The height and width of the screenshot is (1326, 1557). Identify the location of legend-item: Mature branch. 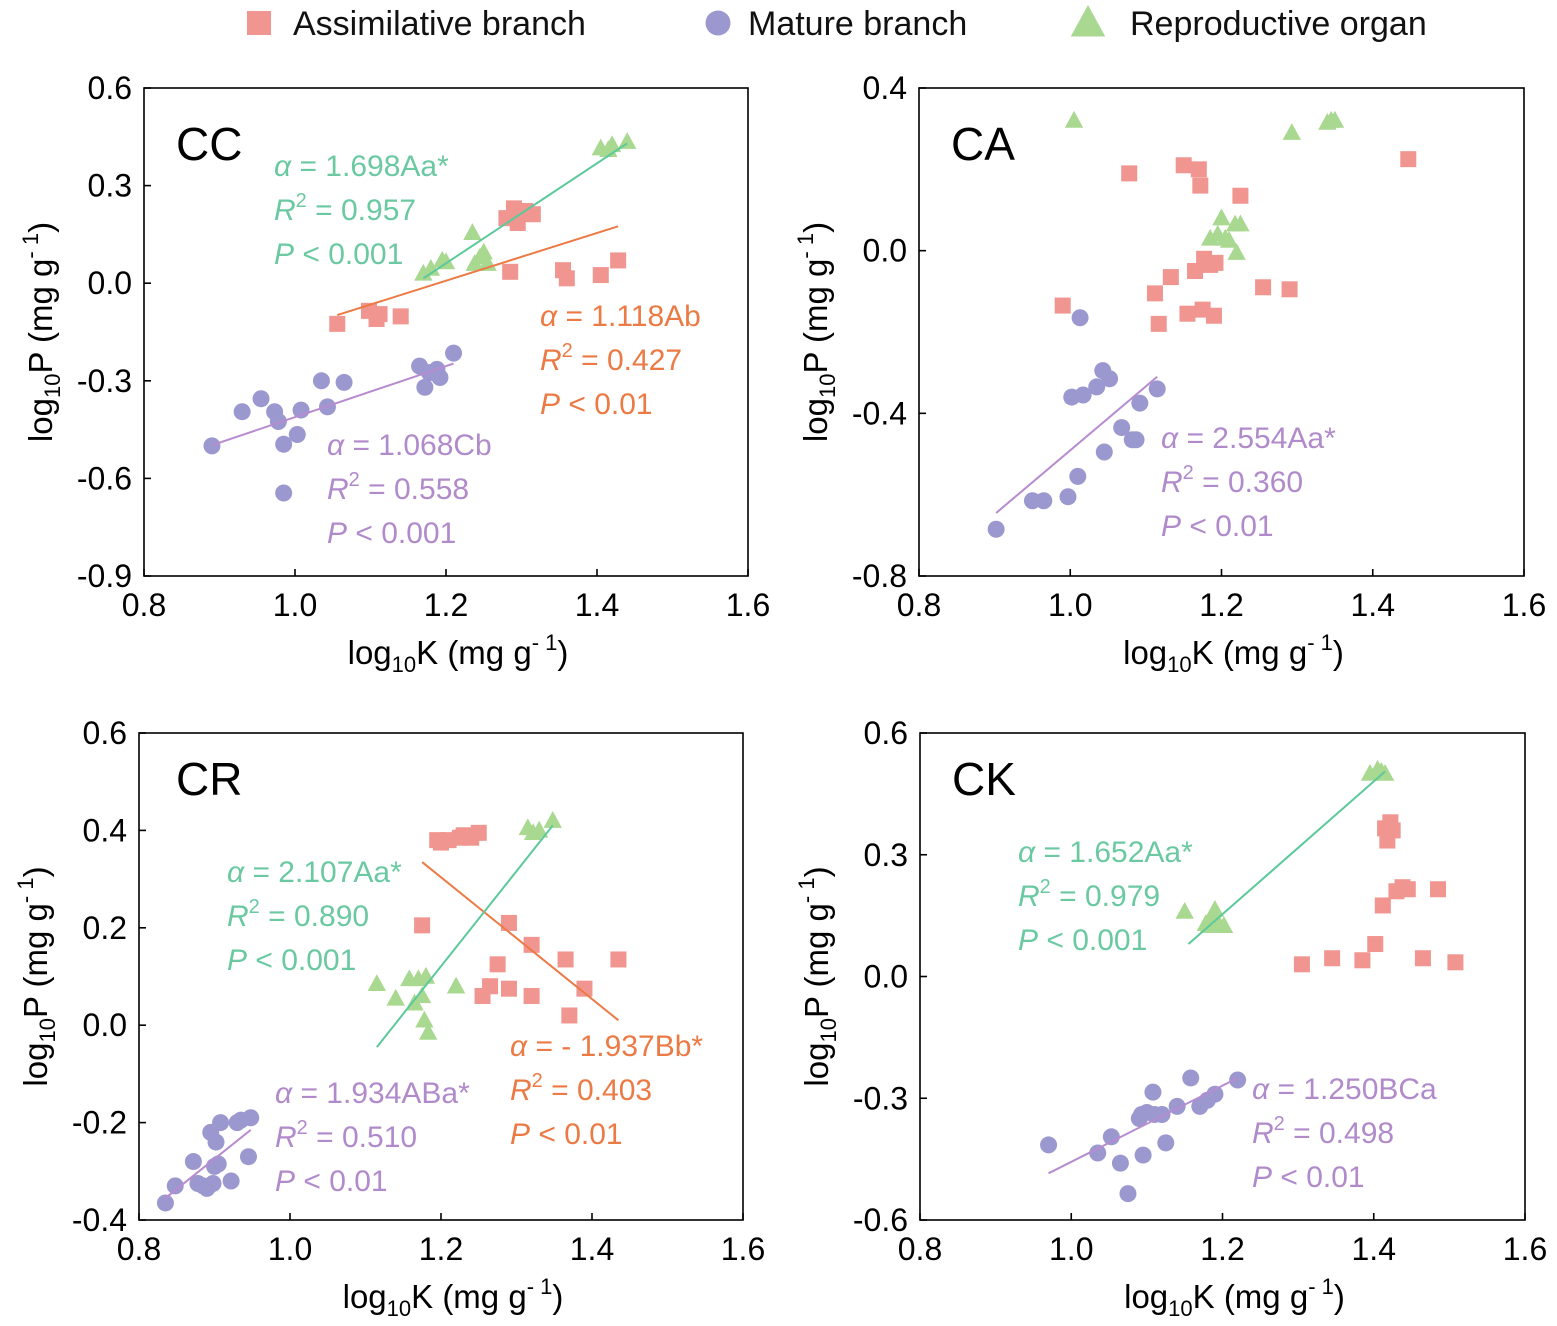
(836, 24).